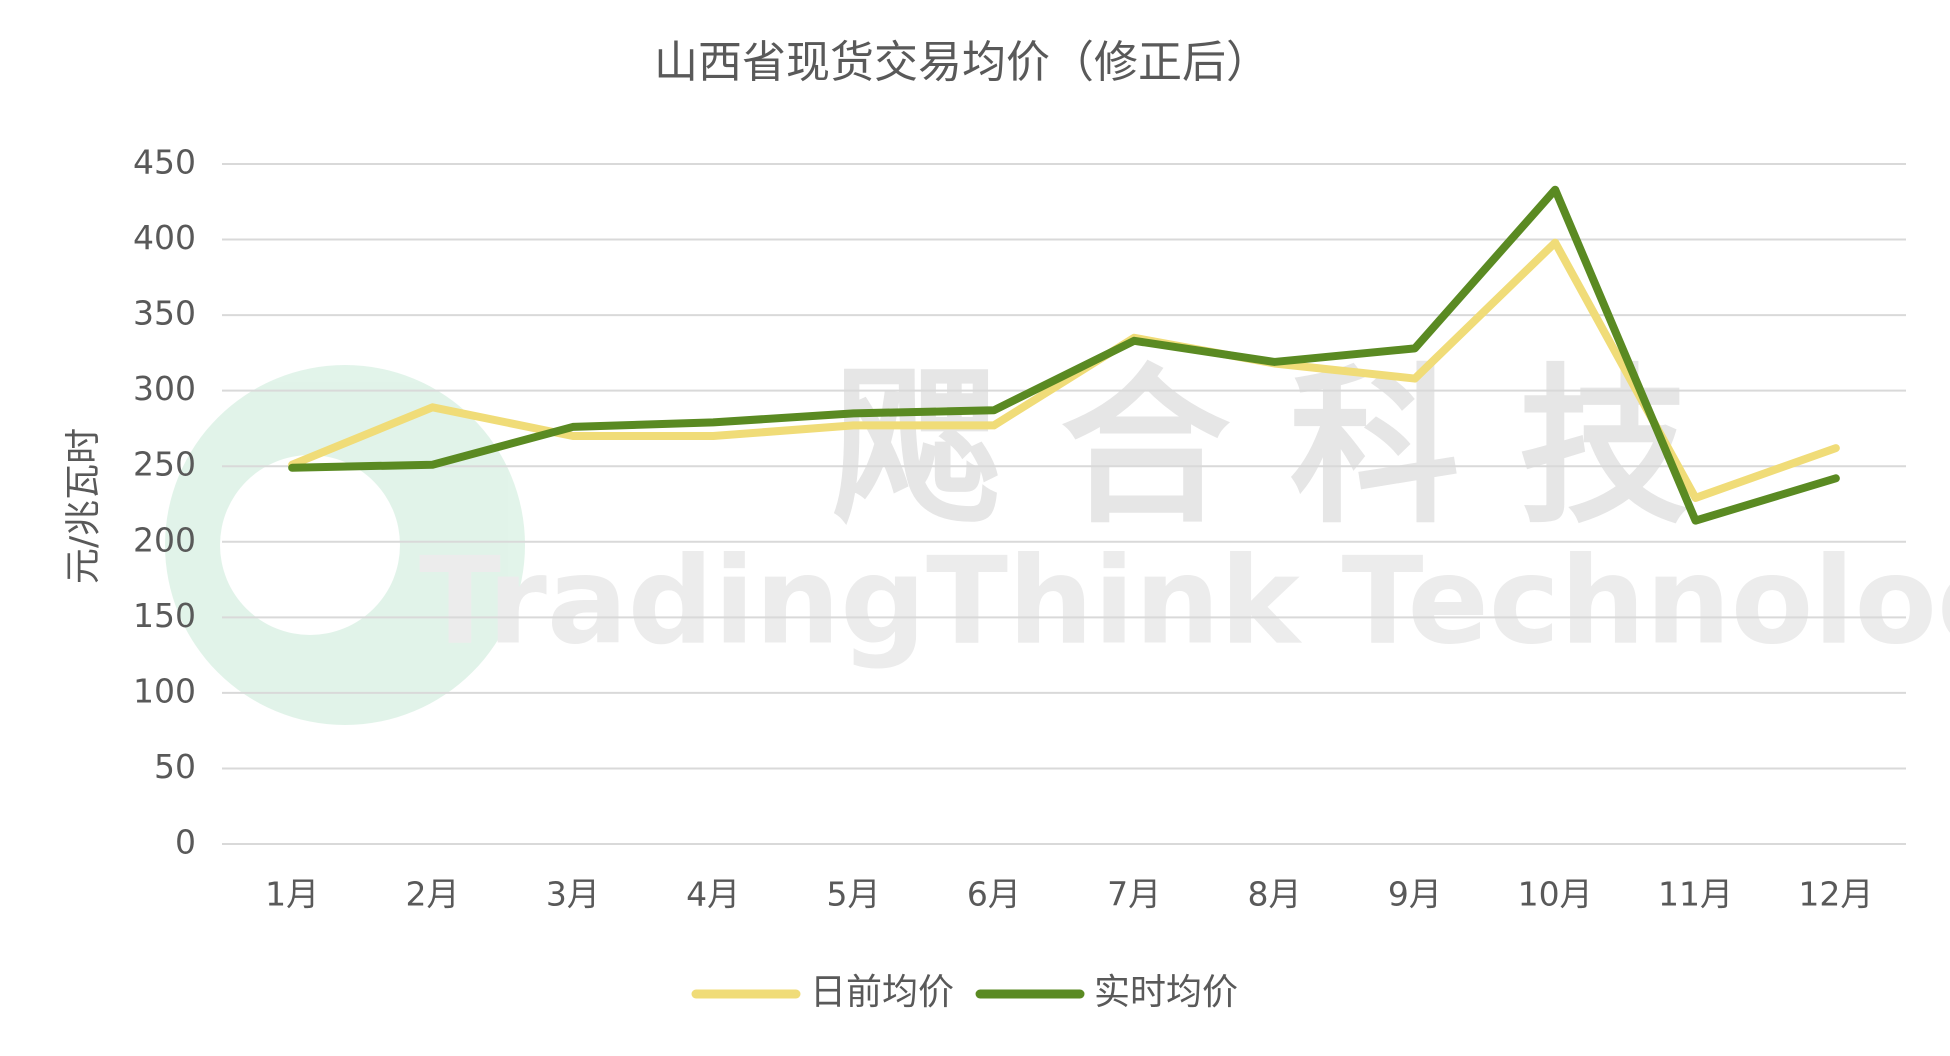 The height and width of the screenshot is (1056, 1950). What do you see at coordinates (164, 615) in the screenshot?
I see `y-tick-label: 150` at bounding box center [164, 615].